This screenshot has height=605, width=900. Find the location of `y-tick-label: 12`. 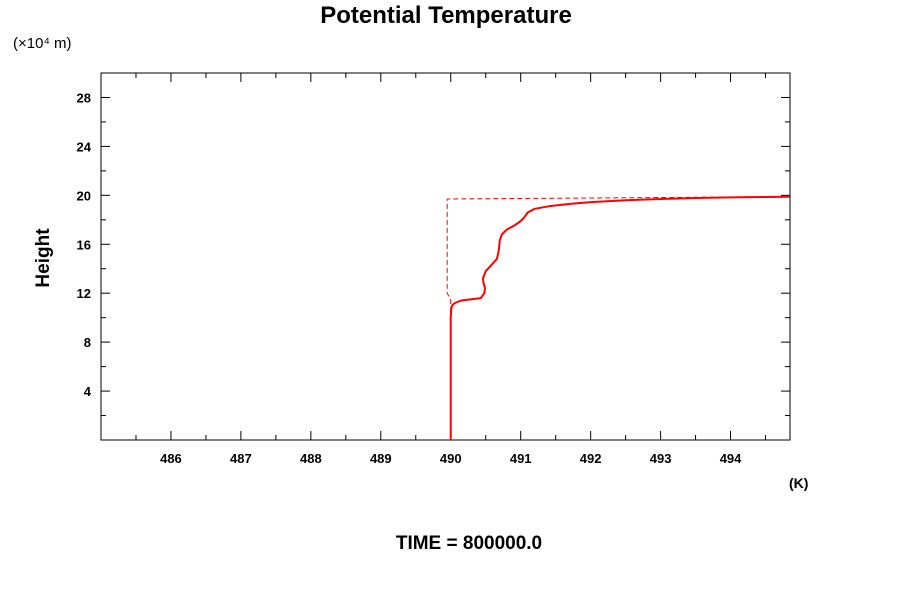

y-tick-label: 12 is located at coordinates (84, 293).